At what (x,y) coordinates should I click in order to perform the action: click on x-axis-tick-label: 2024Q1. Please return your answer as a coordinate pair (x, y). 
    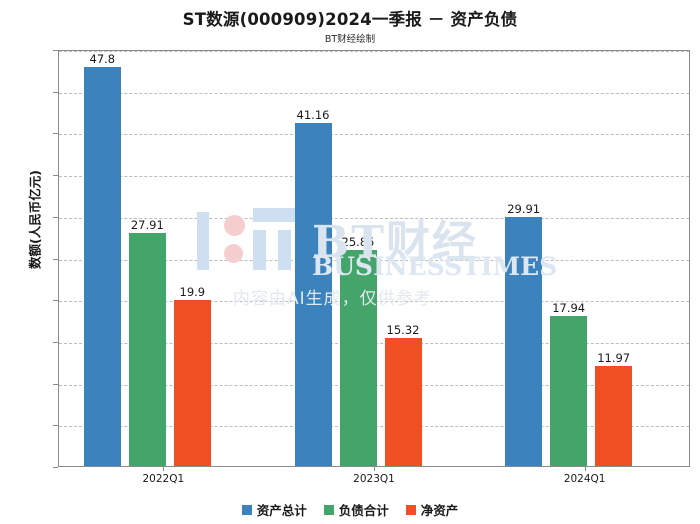
    Looking at the image, I should click on (584, 479).